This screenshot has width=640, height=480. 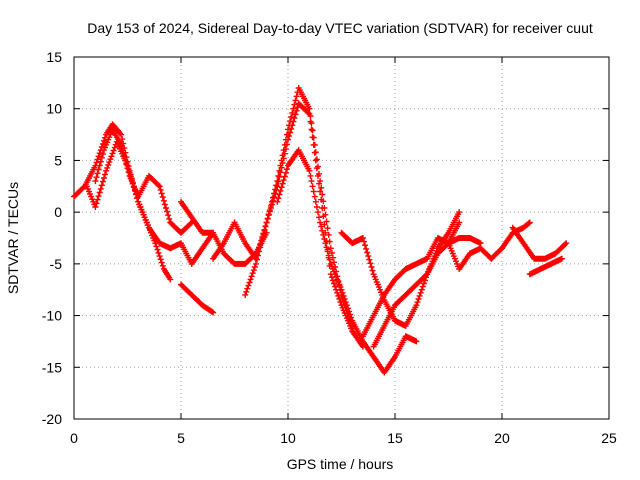 What do you see at coordinates (181, 438) in the screenshot?
I see `x-tick-label: 5` at bounding box center [181, 438].